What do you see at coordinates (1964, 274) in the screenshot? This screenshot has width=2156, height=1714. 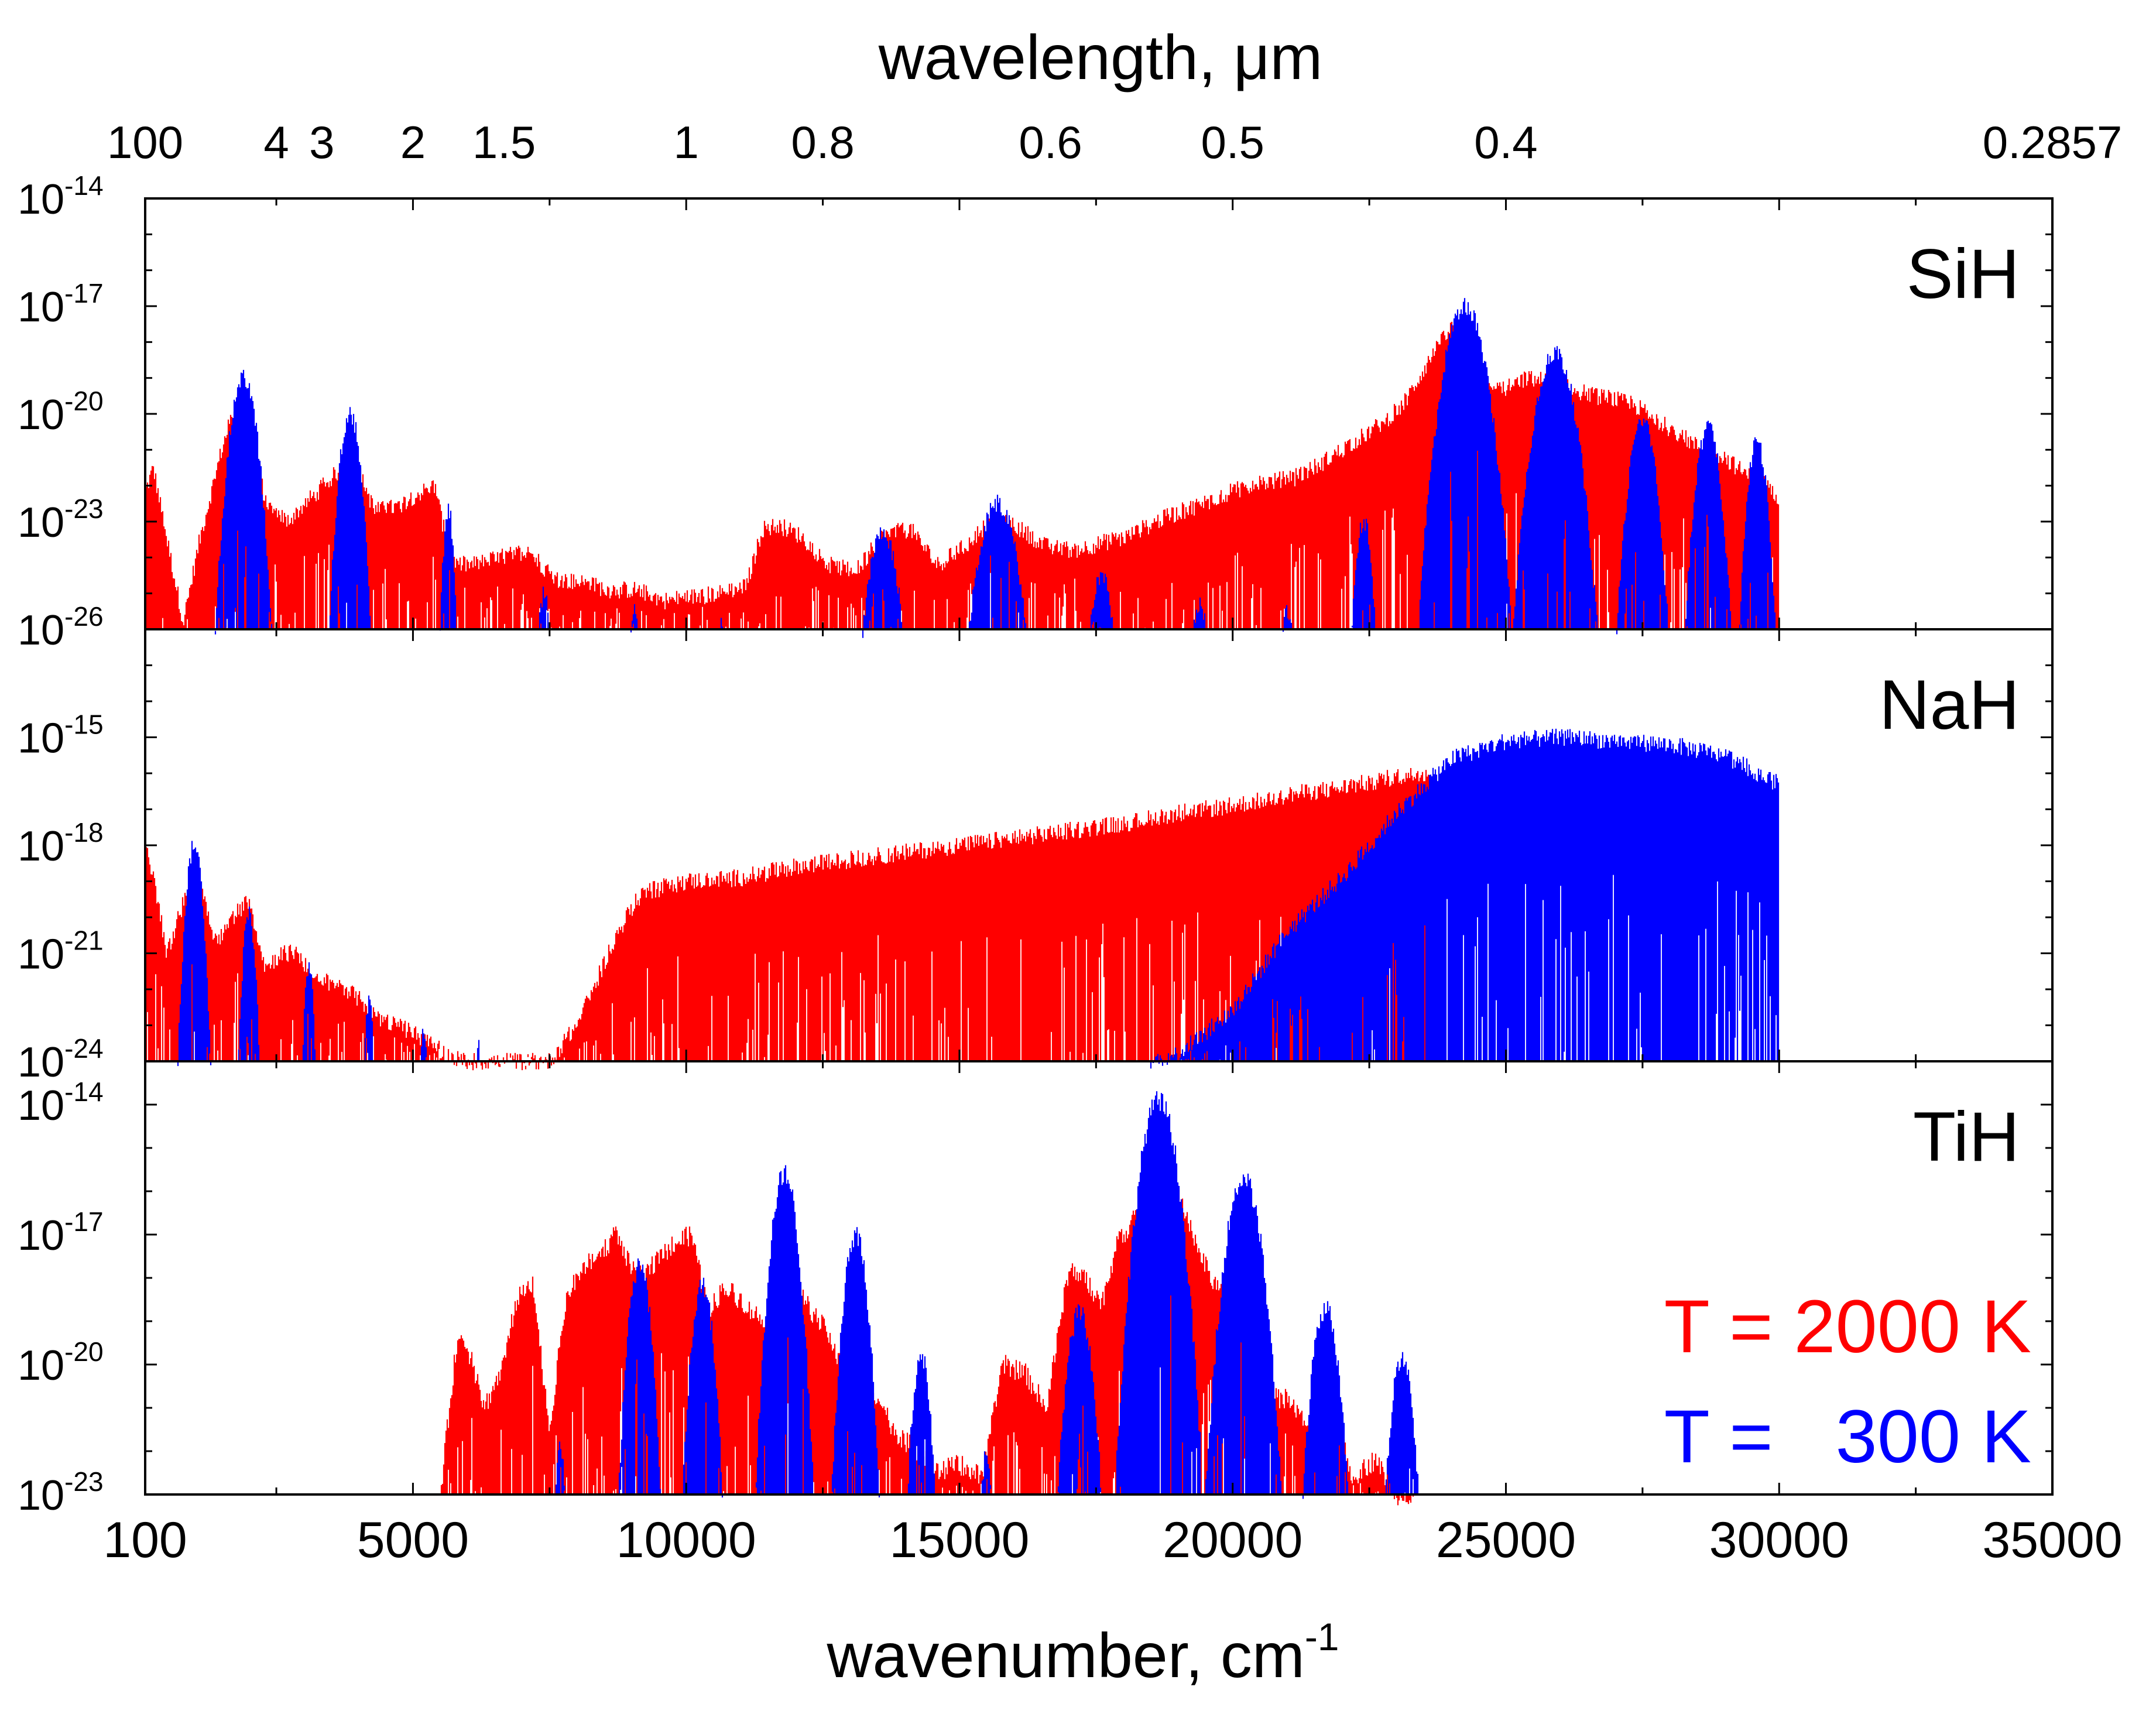 I see `molecule-label: SiH` at bounding box center [1964, 274].